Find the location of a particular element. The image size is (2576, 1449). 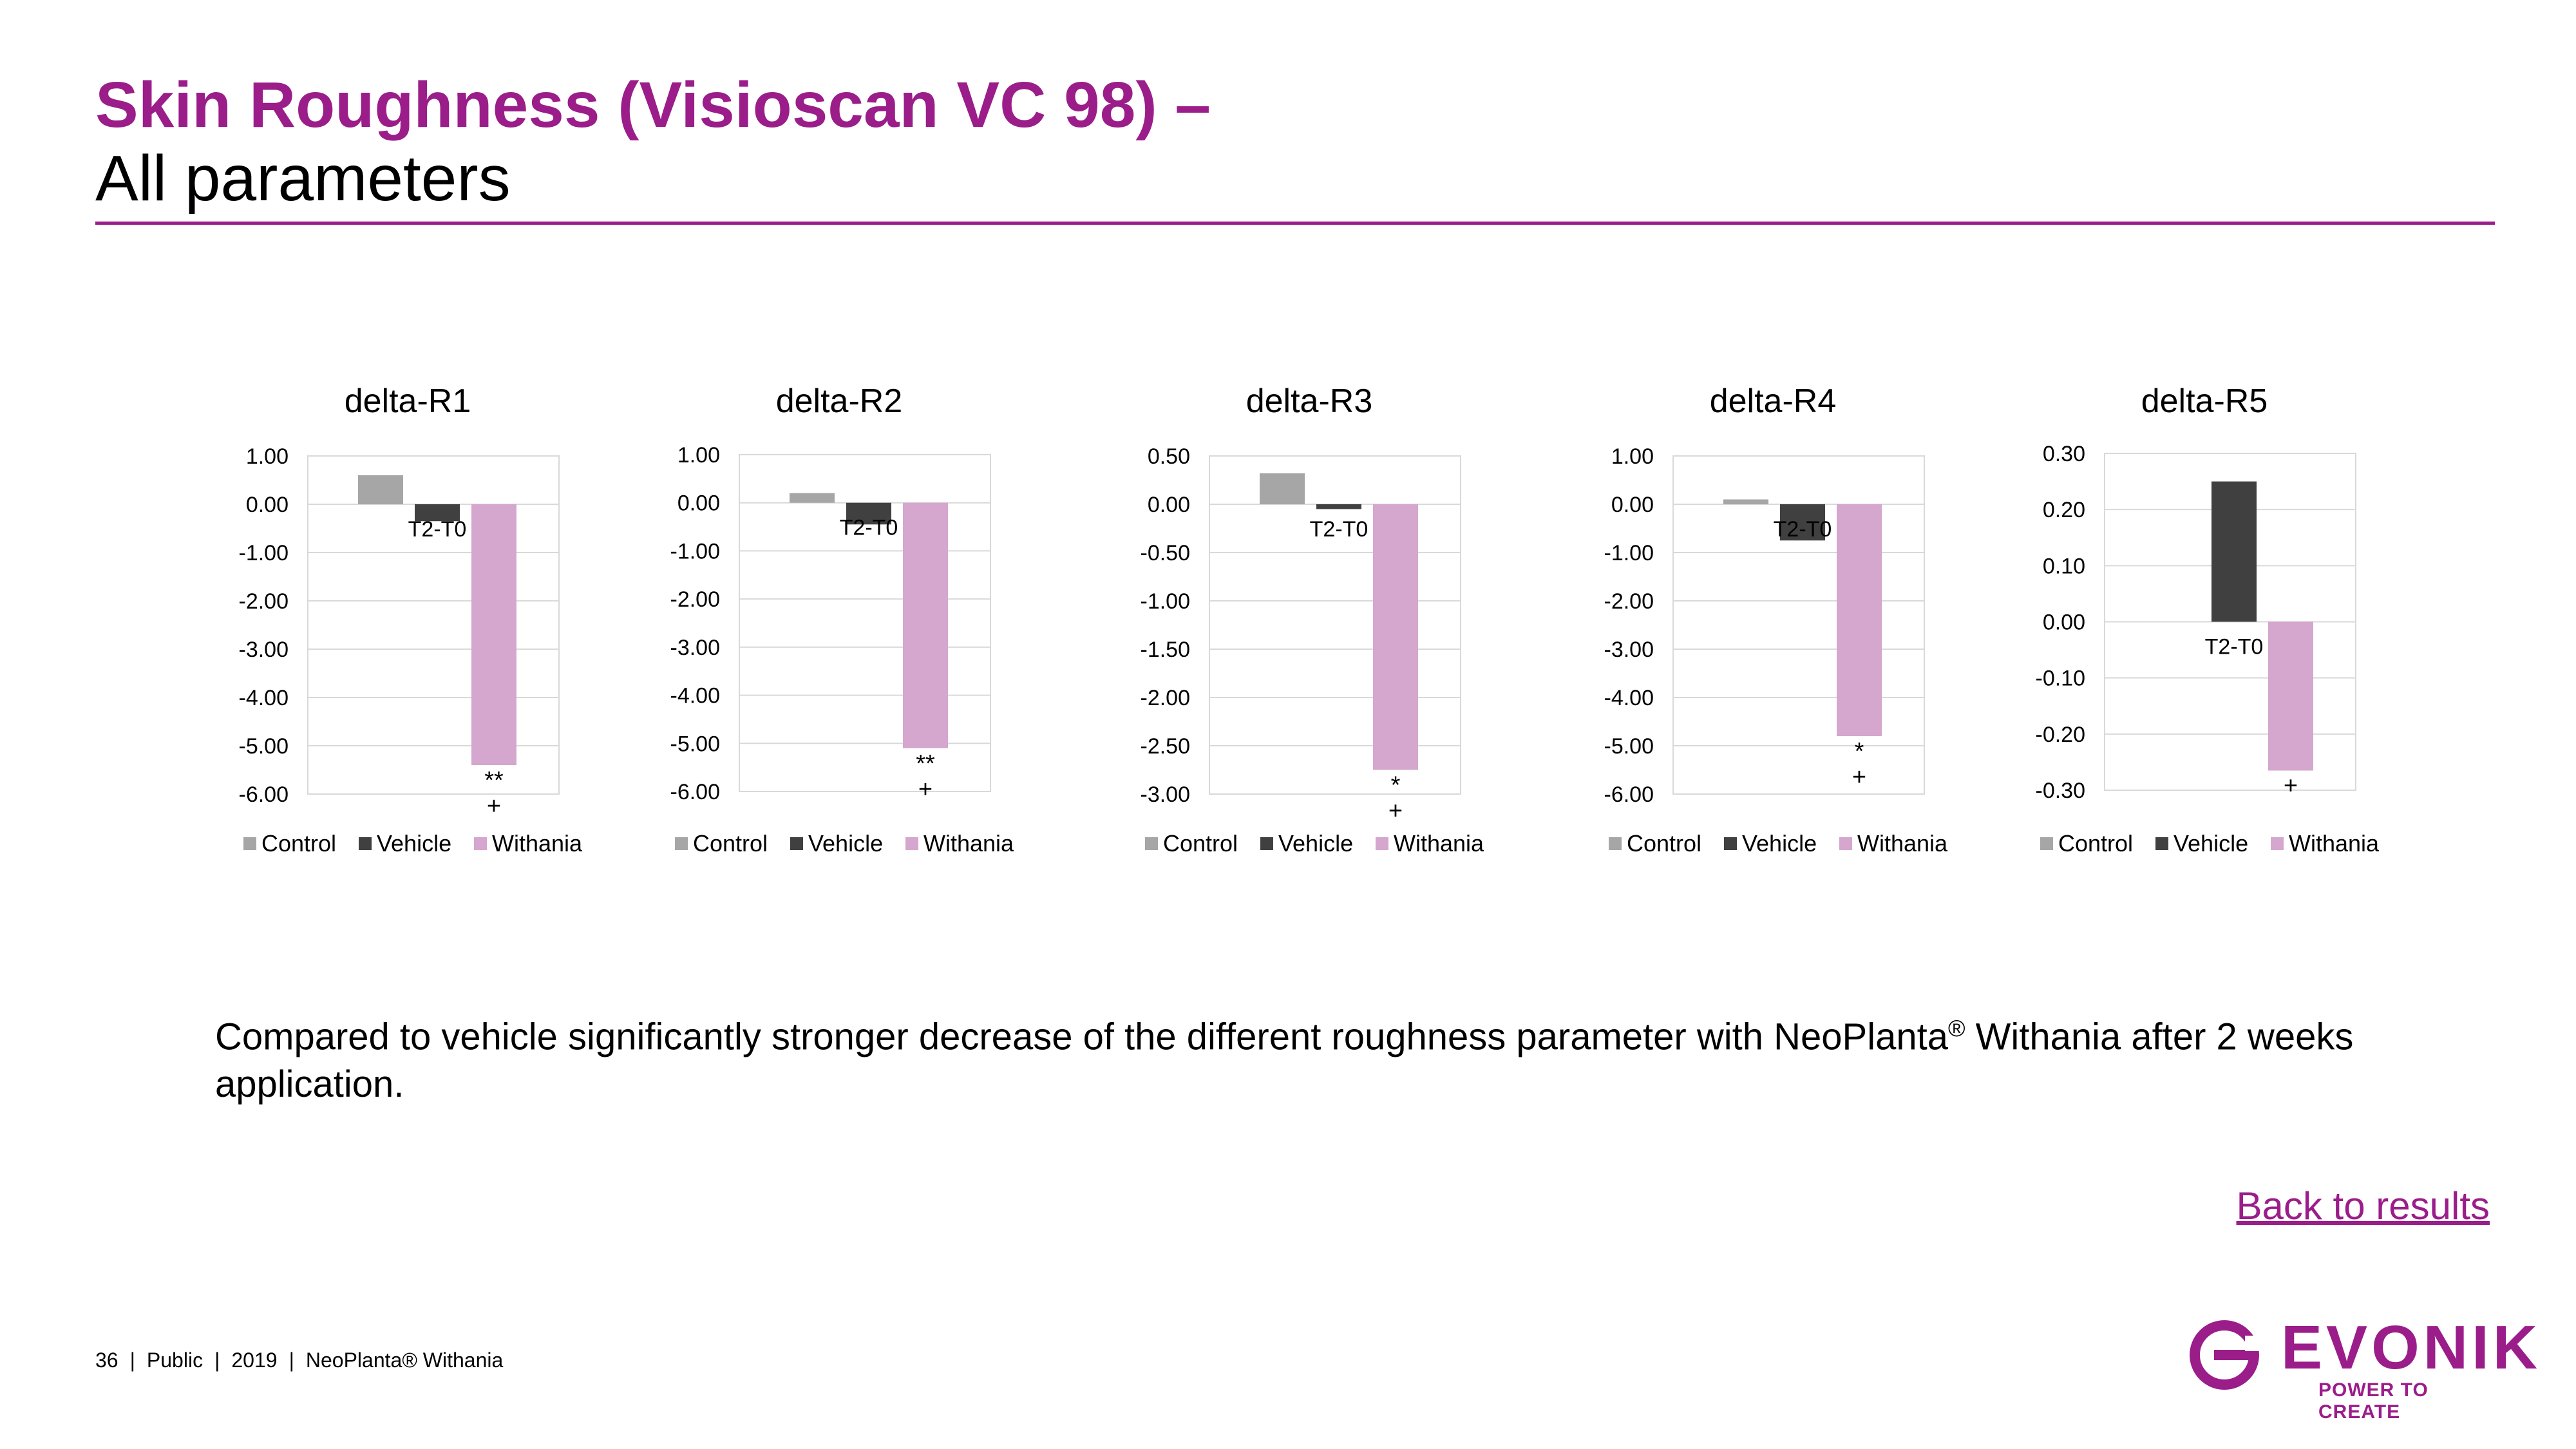

footer-product: NeoPlanta® Withania is located at coordinates (404, 1360).